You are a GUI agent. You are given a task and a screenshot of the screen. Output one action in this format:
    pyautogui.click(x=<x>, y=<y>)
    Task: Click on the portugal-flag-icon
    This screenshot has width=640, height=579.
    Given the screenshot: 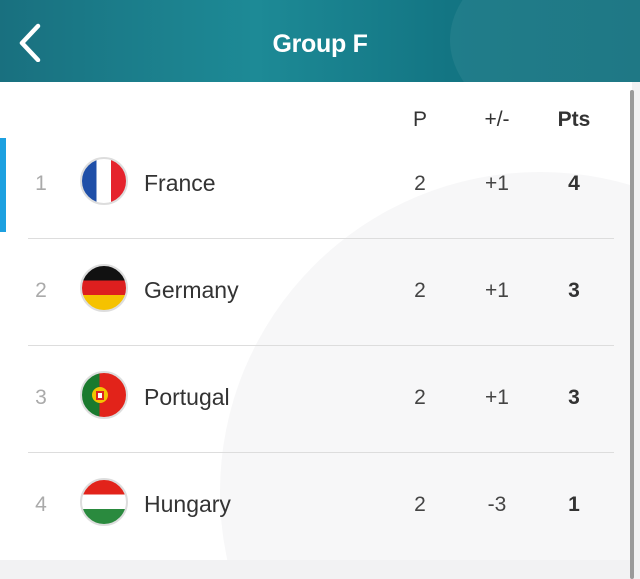 What is the action you would take?
    pyautogui.click(x=104, y=395)
    